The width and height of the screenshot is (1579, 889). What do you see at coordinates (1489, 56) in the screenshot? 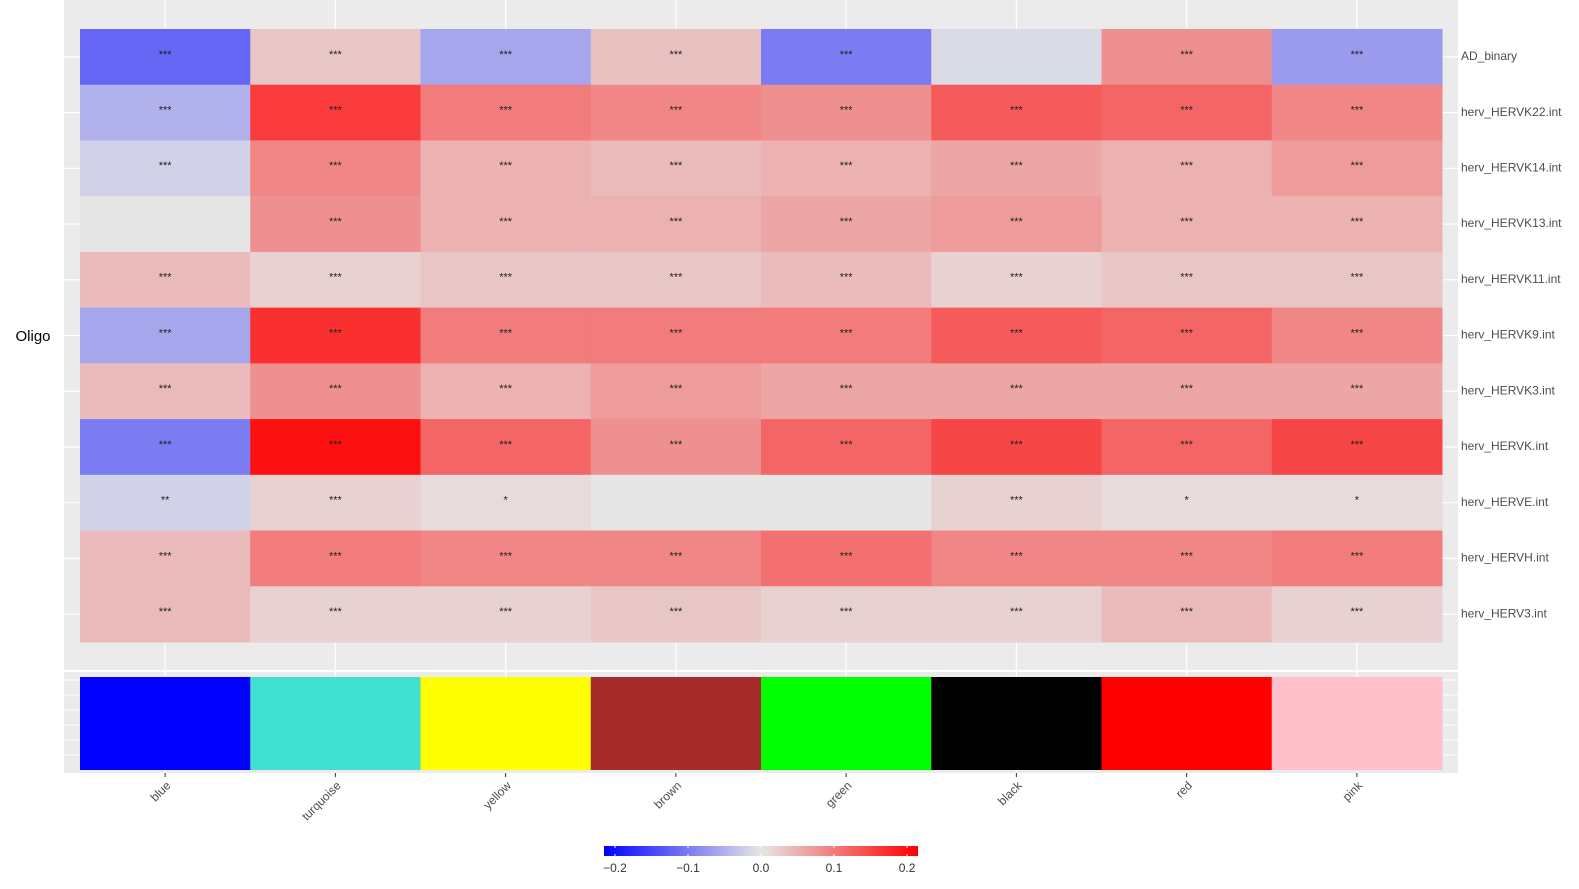
I see `row-label: AD_binary` at bounding box center [1489, 56].